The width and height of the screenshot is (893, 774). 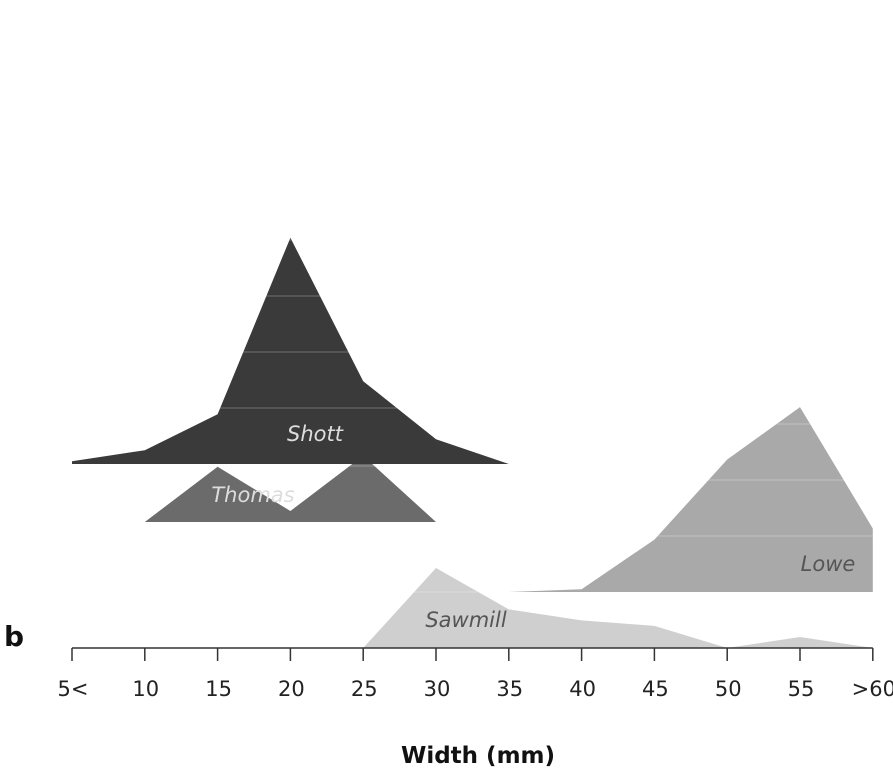 What do you see at coordinates (728, 689) in the screenshot?
I see `x-tick-label: 50` at bounding box center [728, 689].